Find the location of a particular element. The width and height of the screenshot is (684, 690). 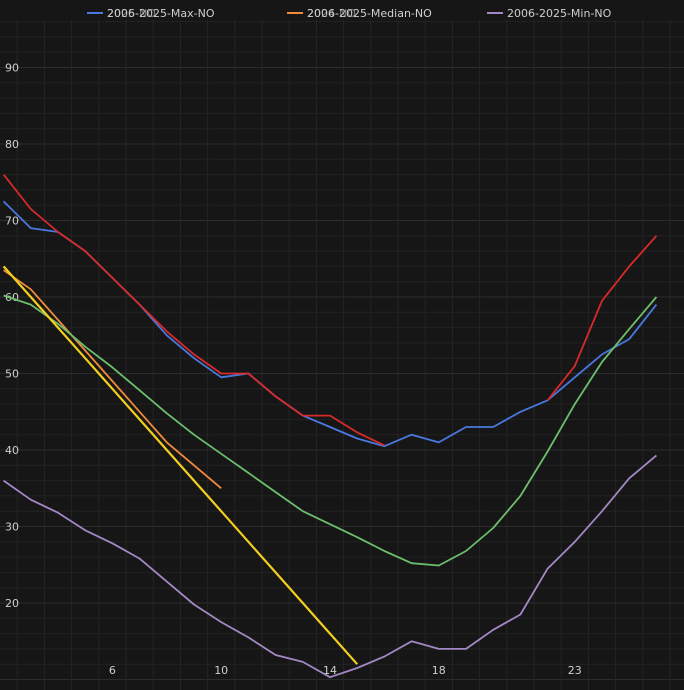

legend-label-median: 2006-2025-Median-NO 2024-NO is located at coordinates (369, 13).